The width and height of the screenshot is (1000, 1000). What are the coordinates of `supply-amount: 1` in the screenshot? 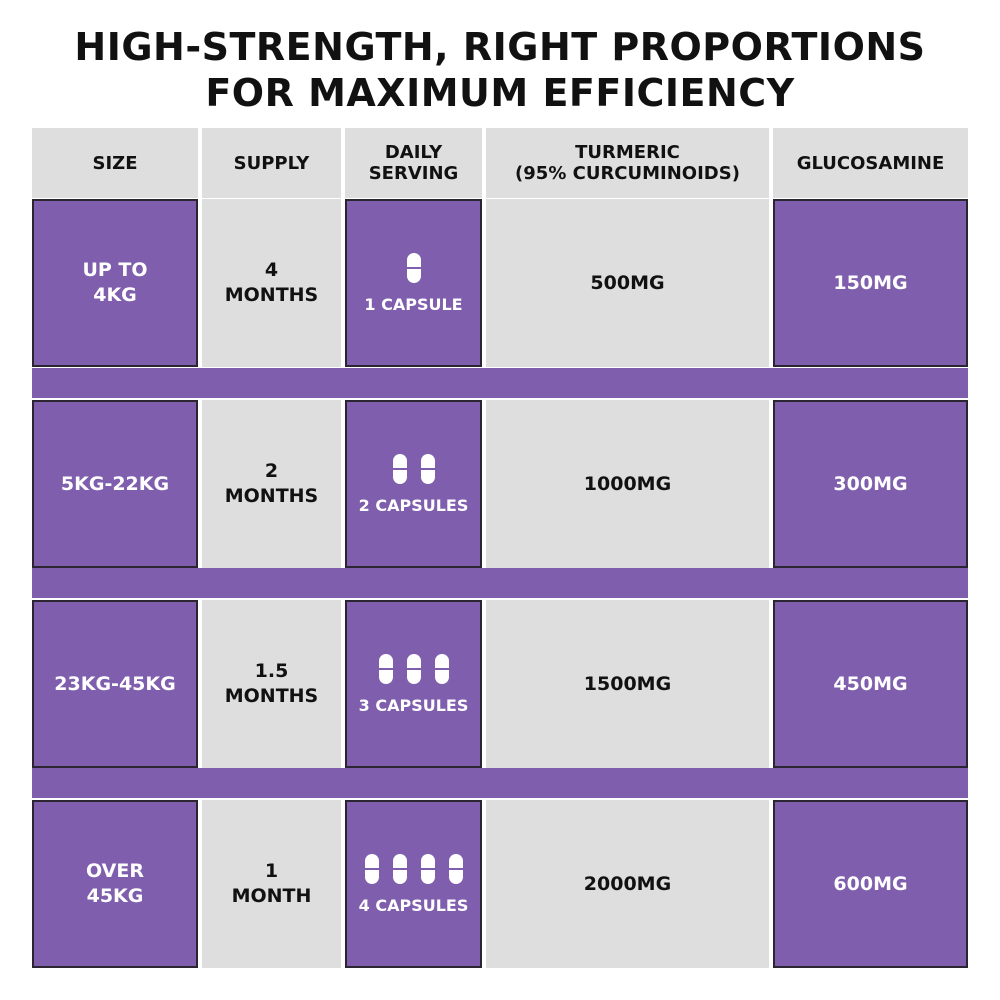 It's located at (271, 871).